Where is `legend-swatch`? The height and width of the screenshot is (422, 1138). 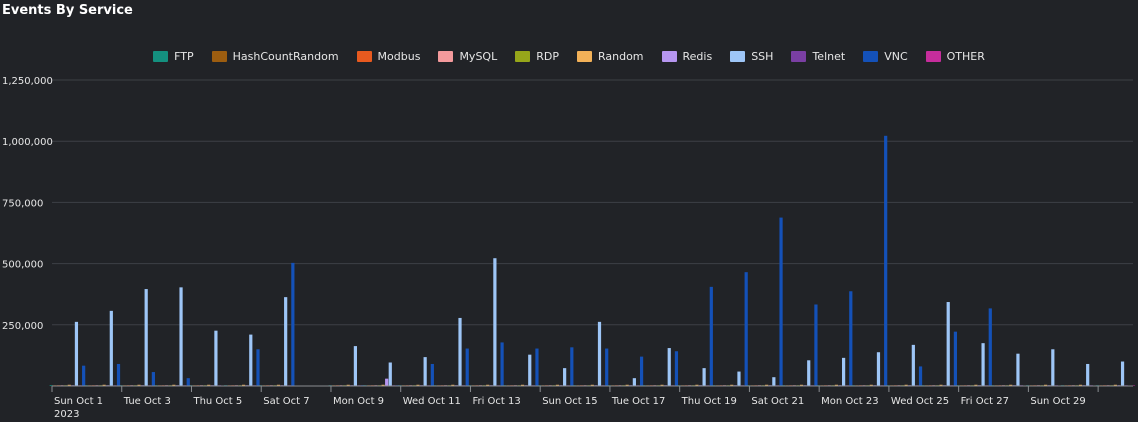 legend-swatch is located at coordinates (364, 56).